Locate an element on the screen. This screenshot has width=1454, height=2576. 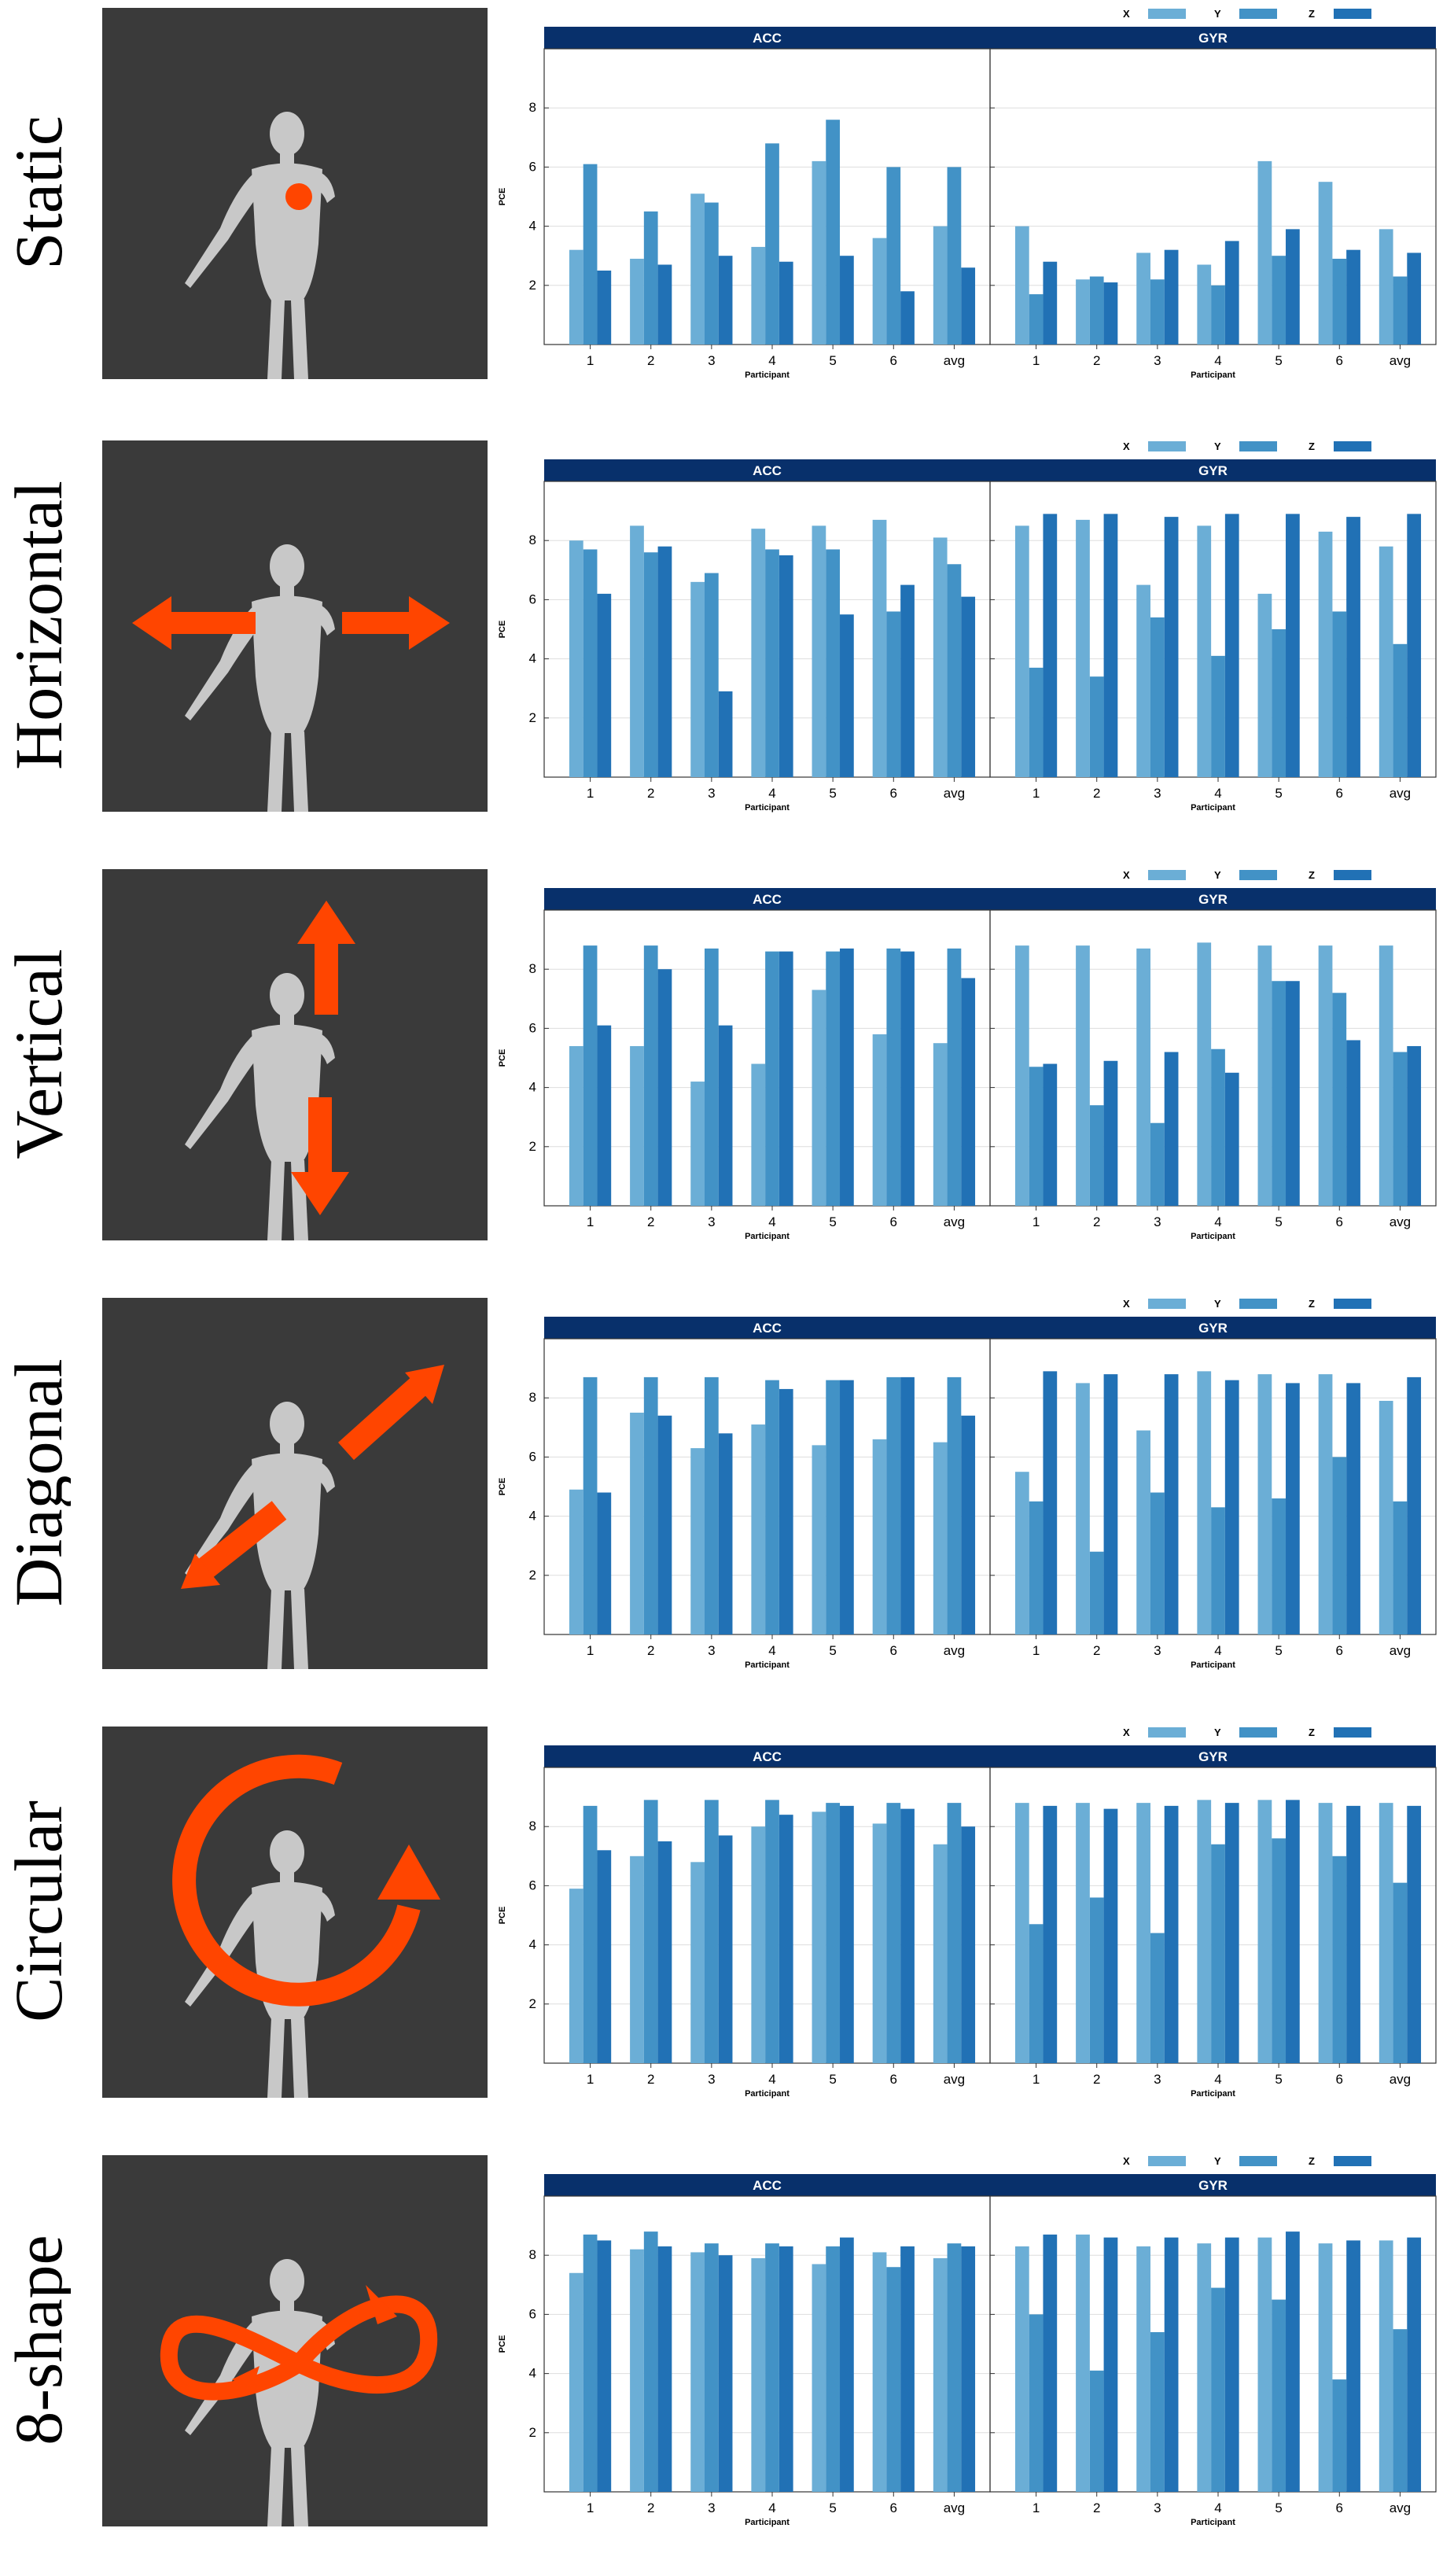
x-tick-label: 5 is located at coordinates (833, 2507).